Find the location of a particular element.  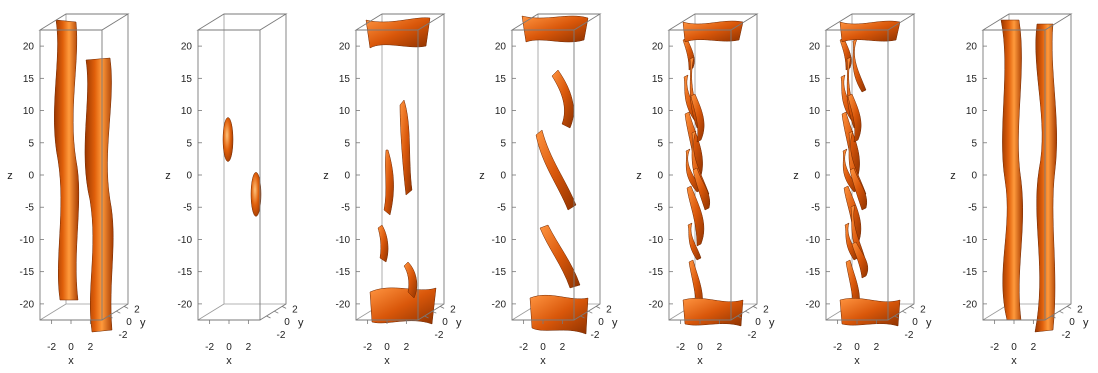

box-back-edges is located at coordinates (725, 159).